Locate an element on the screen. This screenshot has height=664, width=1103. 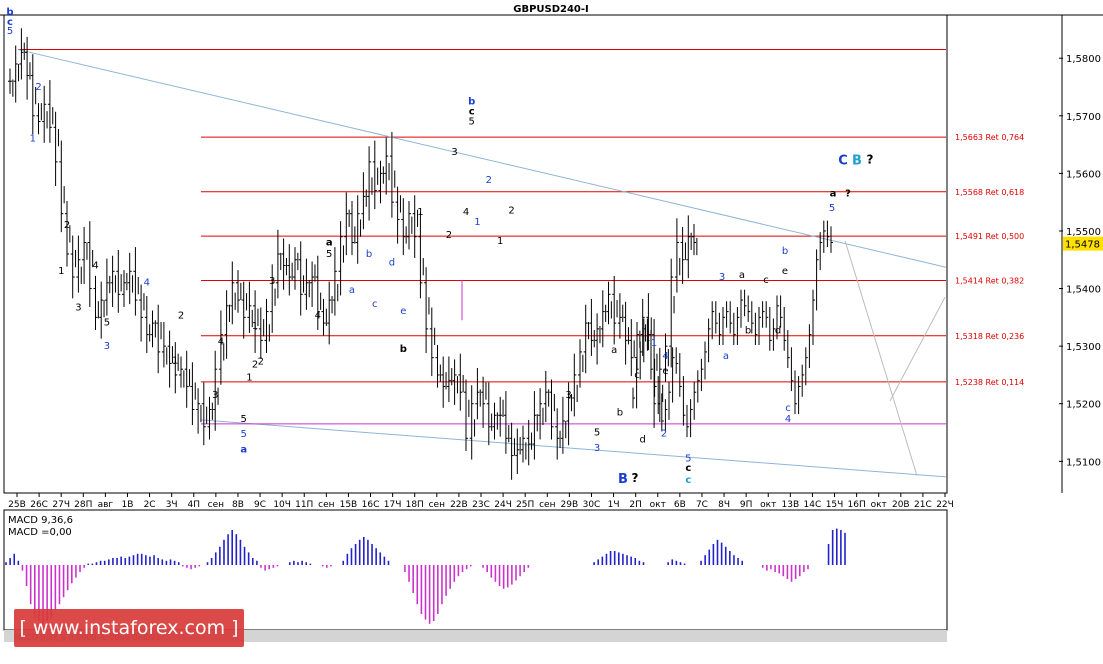
price-tick-label: 1,5100 is located at coordinates (1083, 462).